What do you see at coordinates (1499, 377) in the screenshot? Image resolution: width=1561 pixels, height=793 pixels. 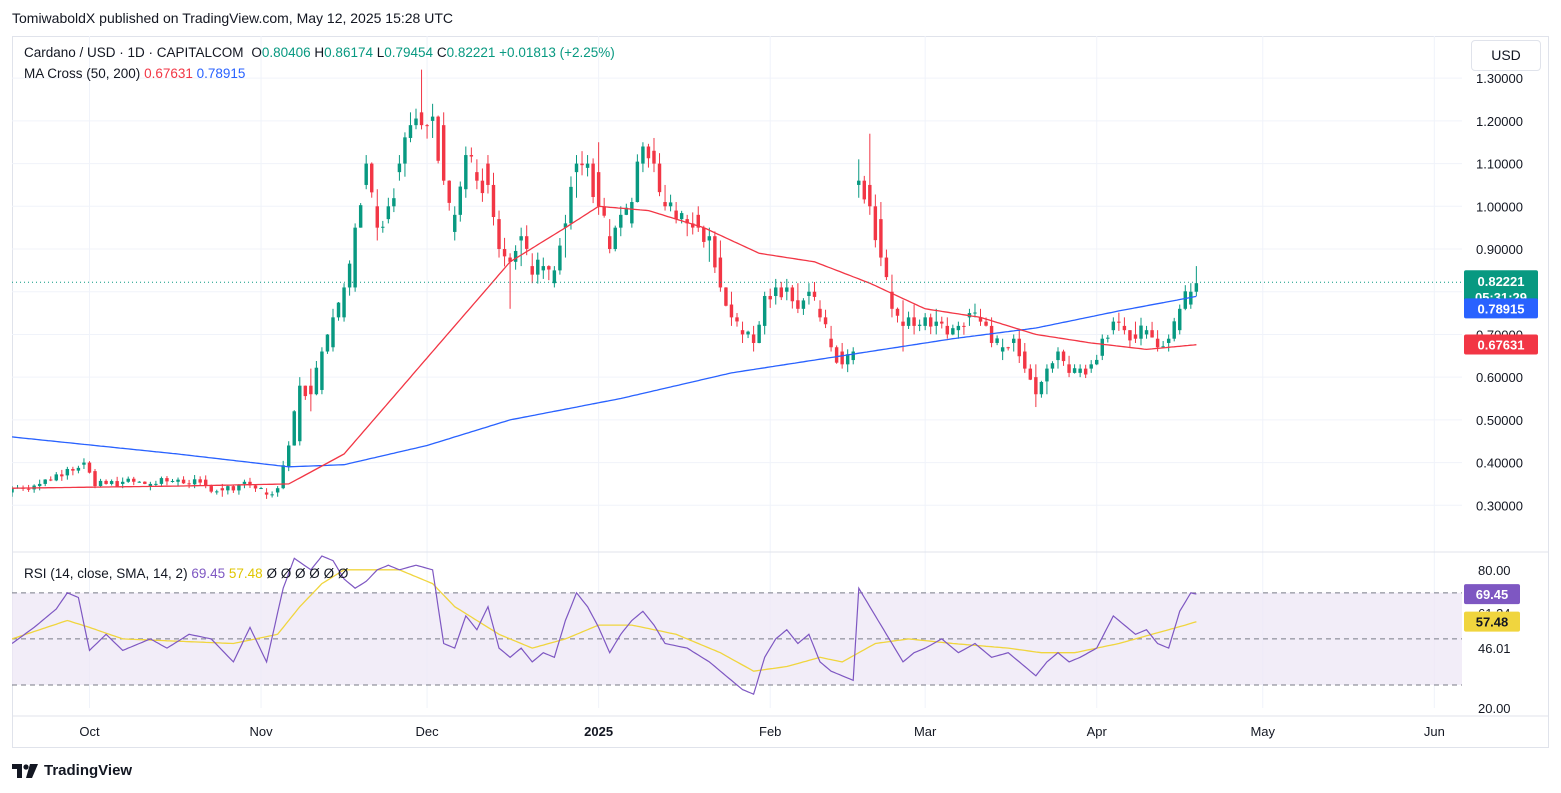 I see `price-tick-label: 0.60000` at bounding box center [1499, 377].